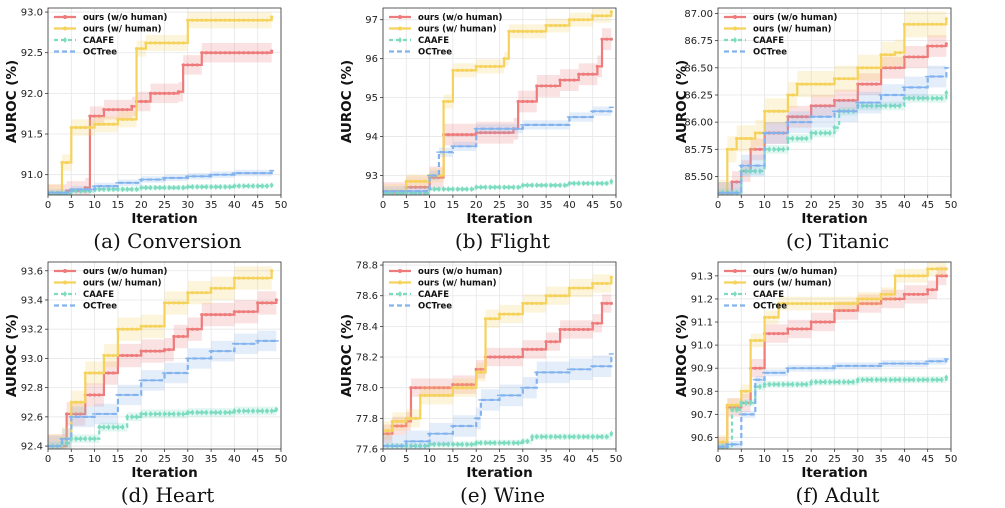  I want to click on legend-label: OCTree, so click(435, 53).